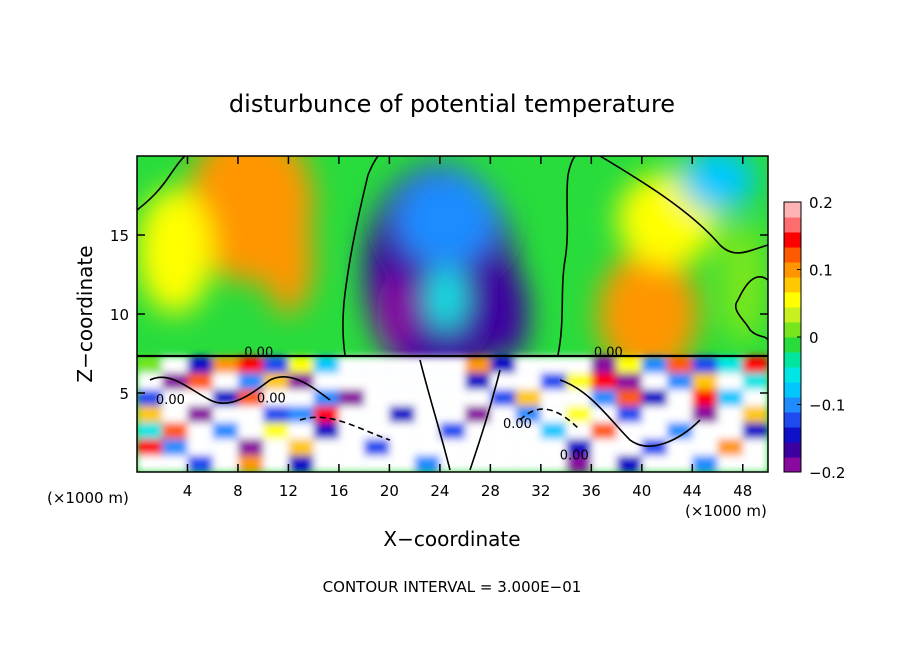 This screenshot has width=904, height=654. Describe the element at coordinates (821, 203) in the screenshot. I see `colorbar-tick-label: 0.2` at that location.